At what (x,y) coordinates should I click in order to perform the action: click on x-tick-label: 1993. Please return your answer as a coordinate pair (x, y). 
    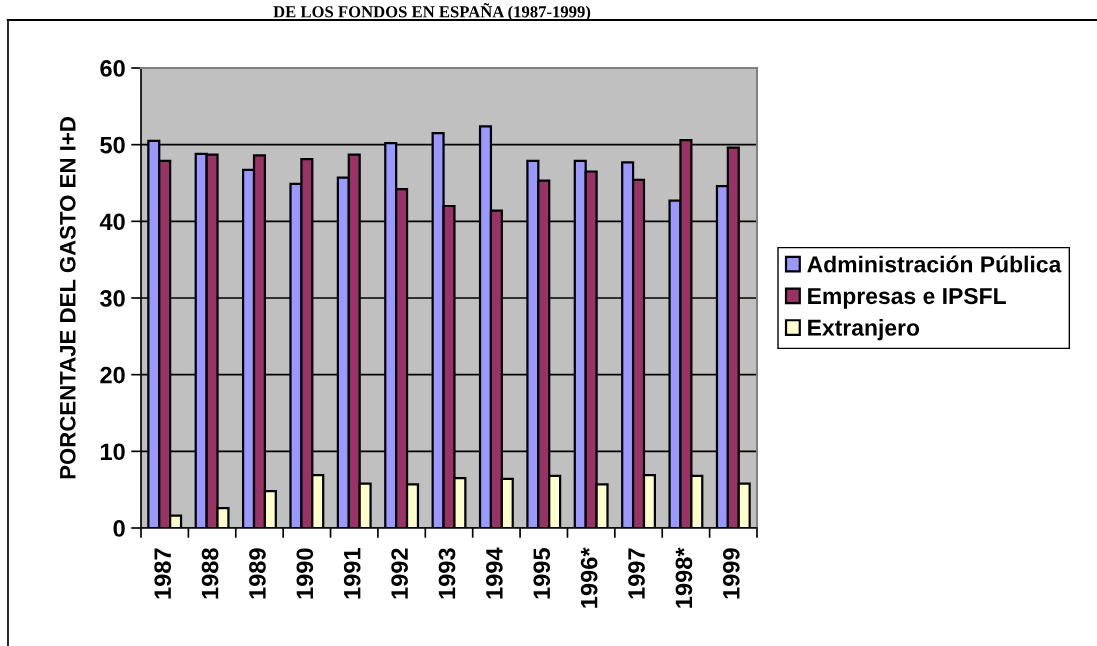
    Looking at the image, I should click on (447, 573).